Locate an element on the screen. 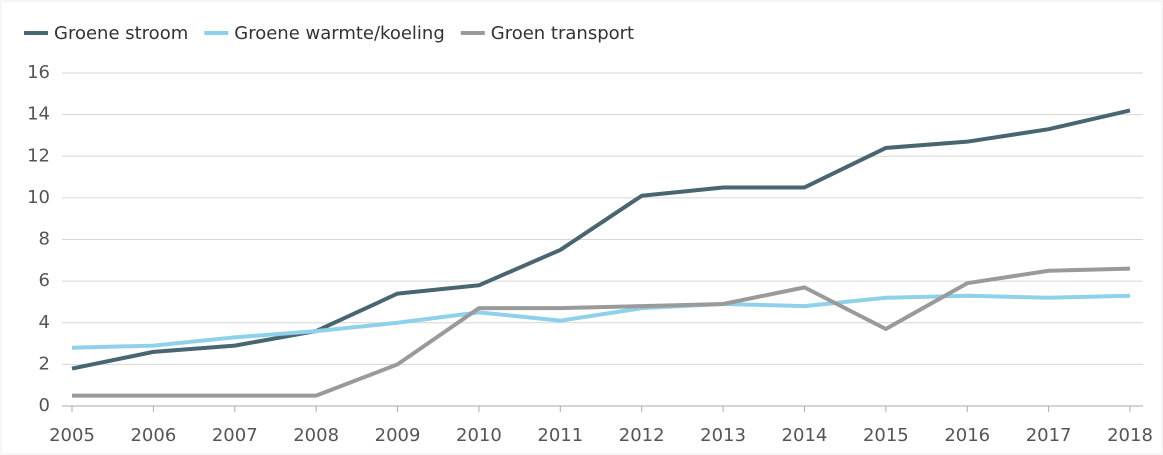 The width and height of the screenshot is (1163, 455). y-tick-label: 14 is located at coordinates (38, 114).